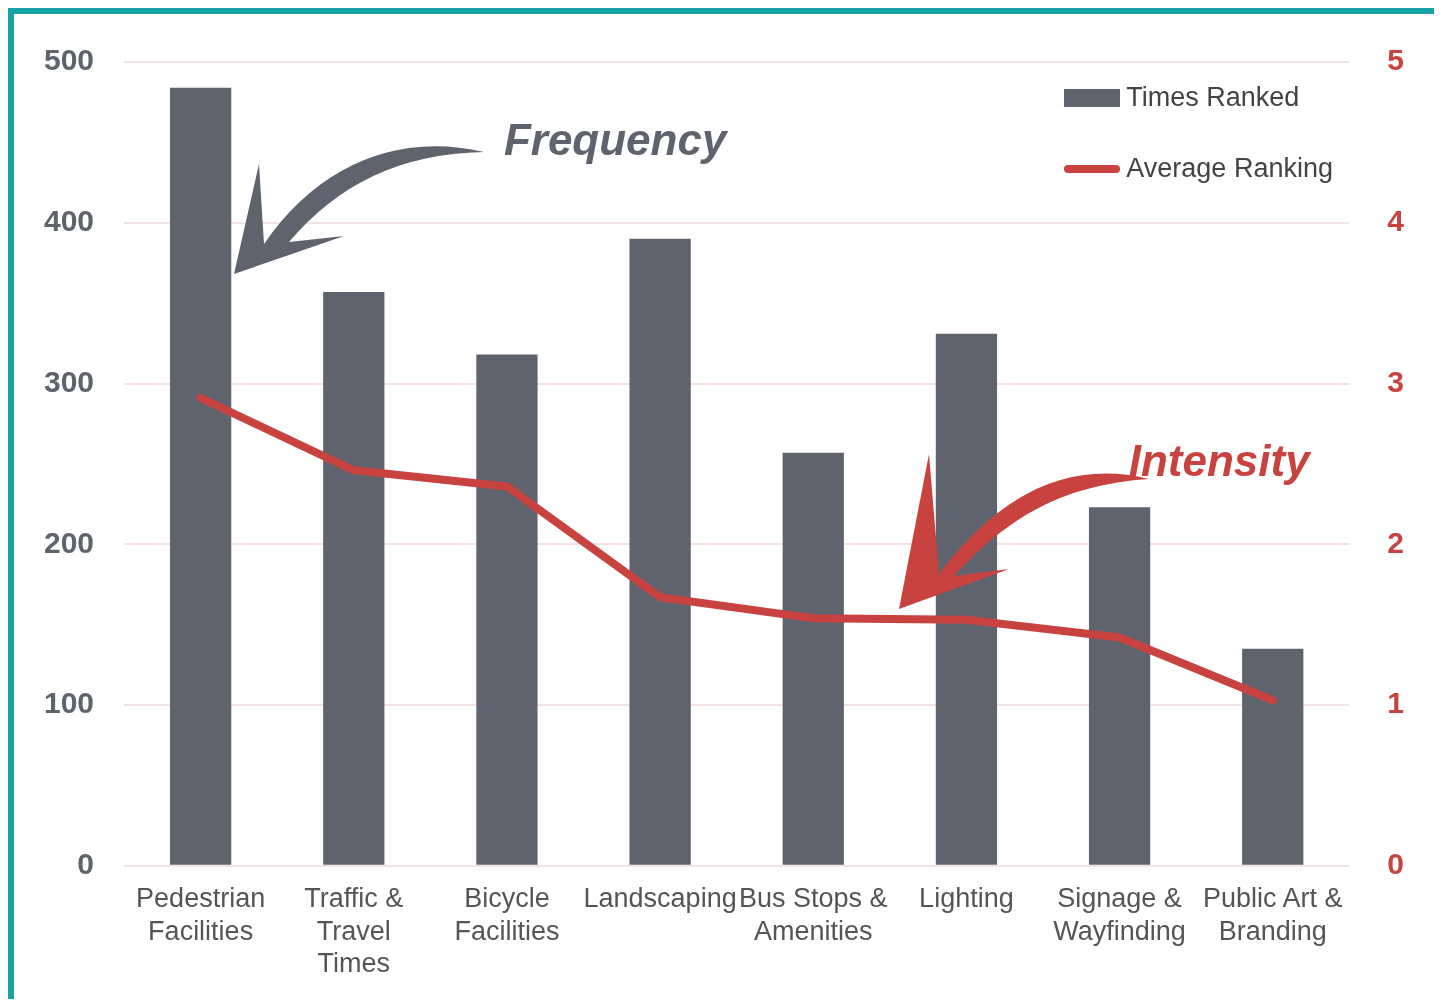 This screenshot has height=1003, width=1441. I want to click on y2-tick-label: 2, so click(1395, 542).